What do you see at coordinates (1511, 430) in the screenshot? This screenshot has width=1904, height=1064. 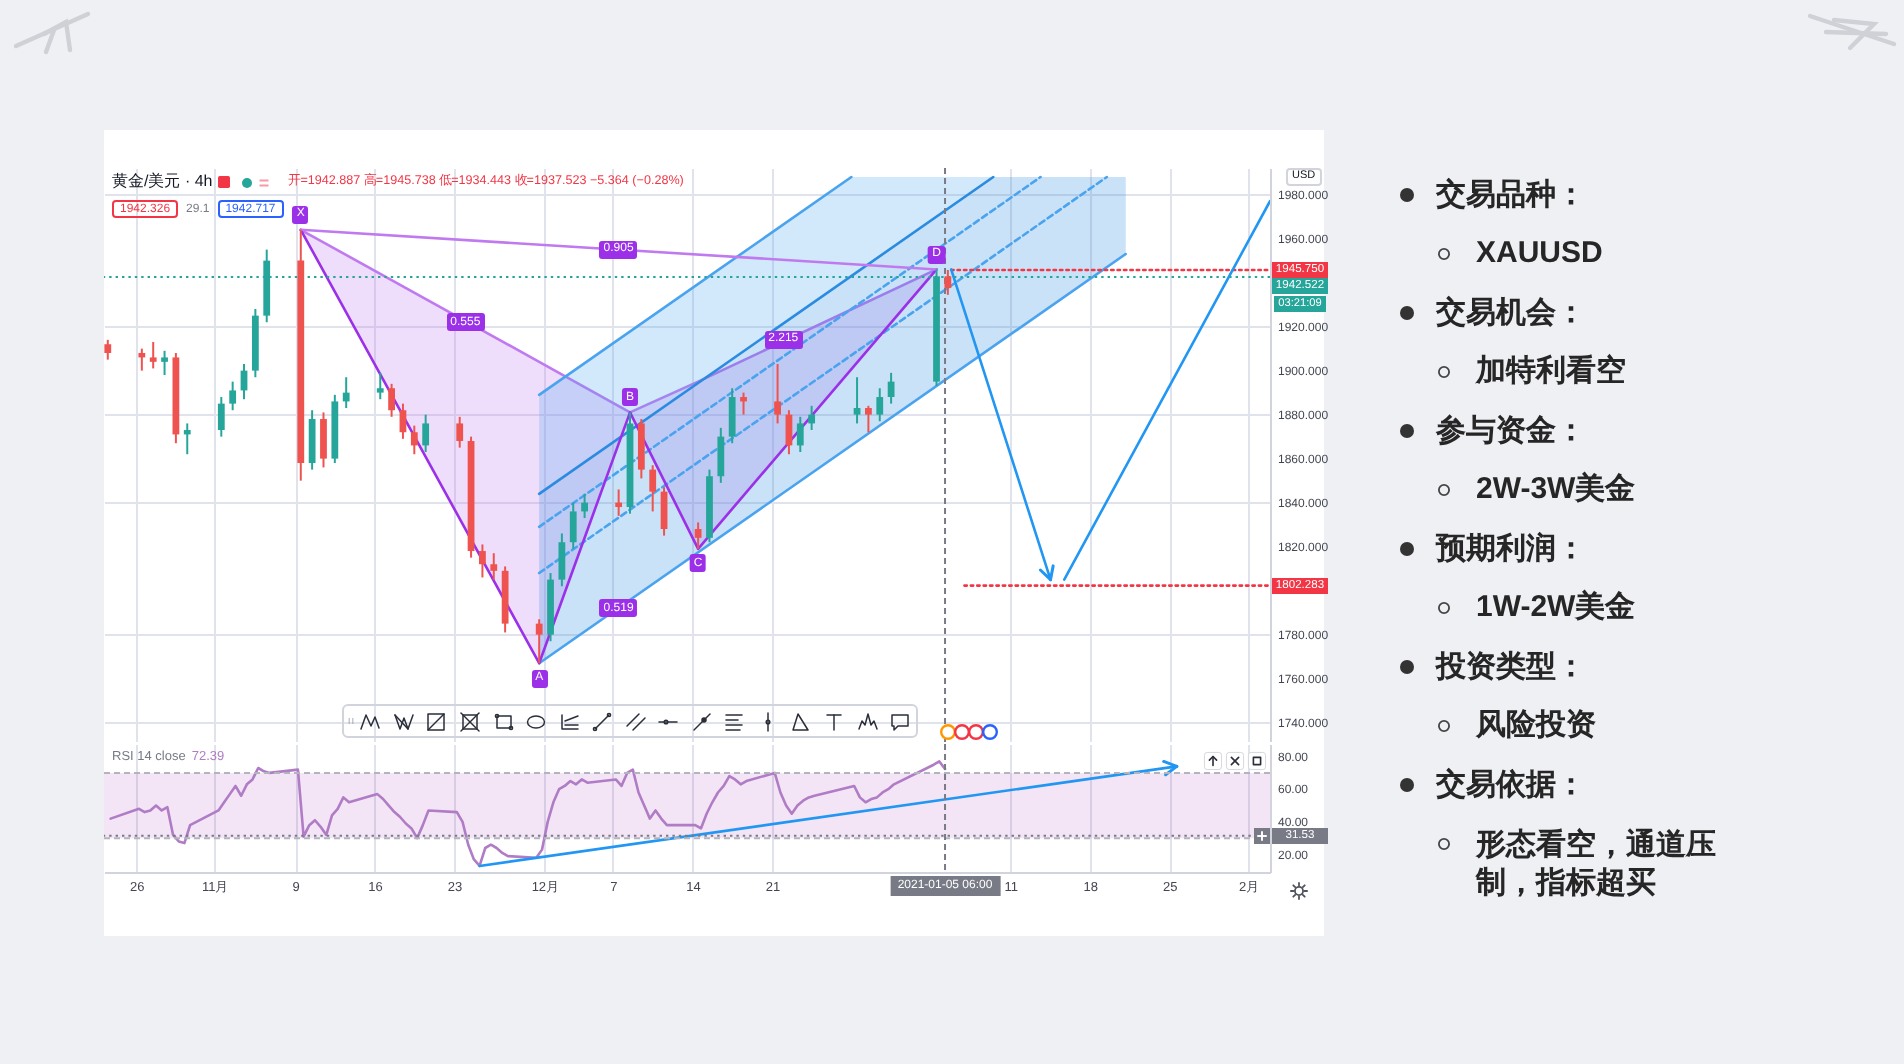 I see `text: 参与资金：` at bounding box center [1511, 430].